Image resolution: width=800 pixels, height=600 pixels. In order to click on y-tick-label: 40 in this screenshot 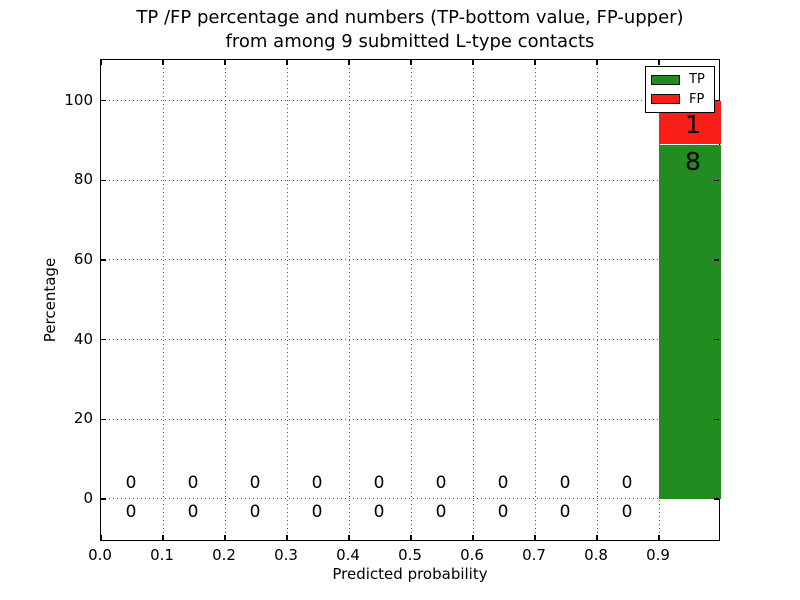, I will do `click(83, 338)`.